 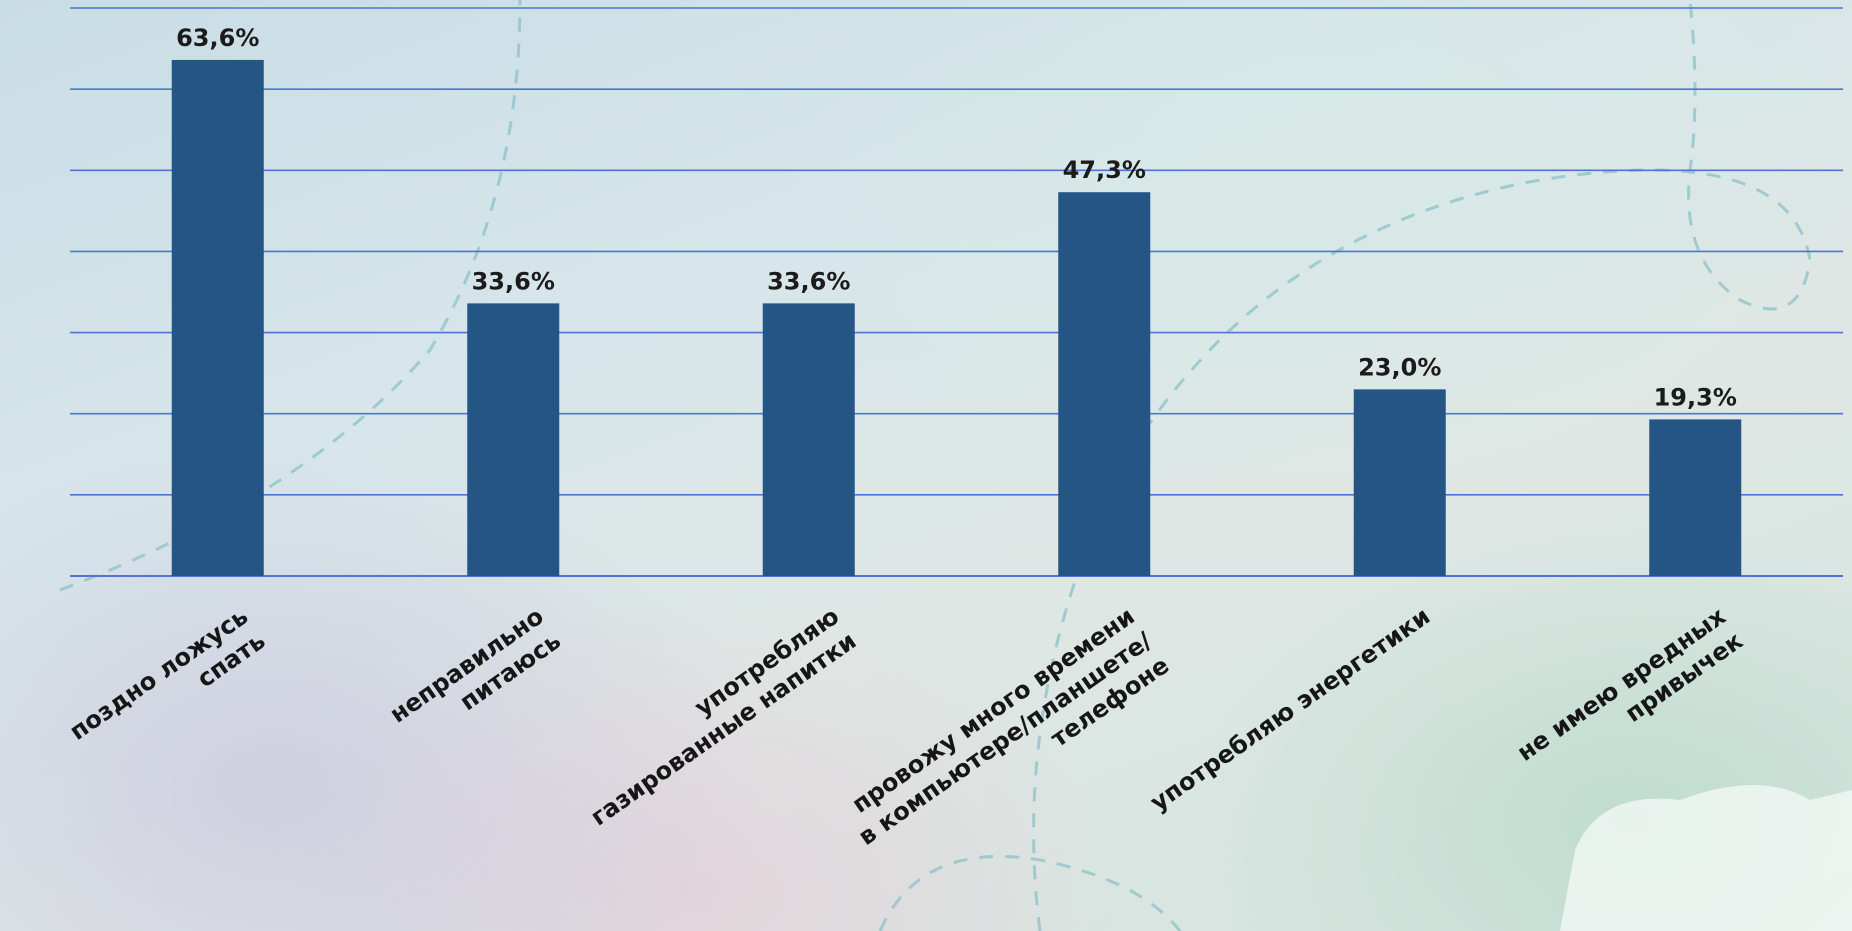 I want to click on data-label: 19,3%, so click(x=1695, y=397).